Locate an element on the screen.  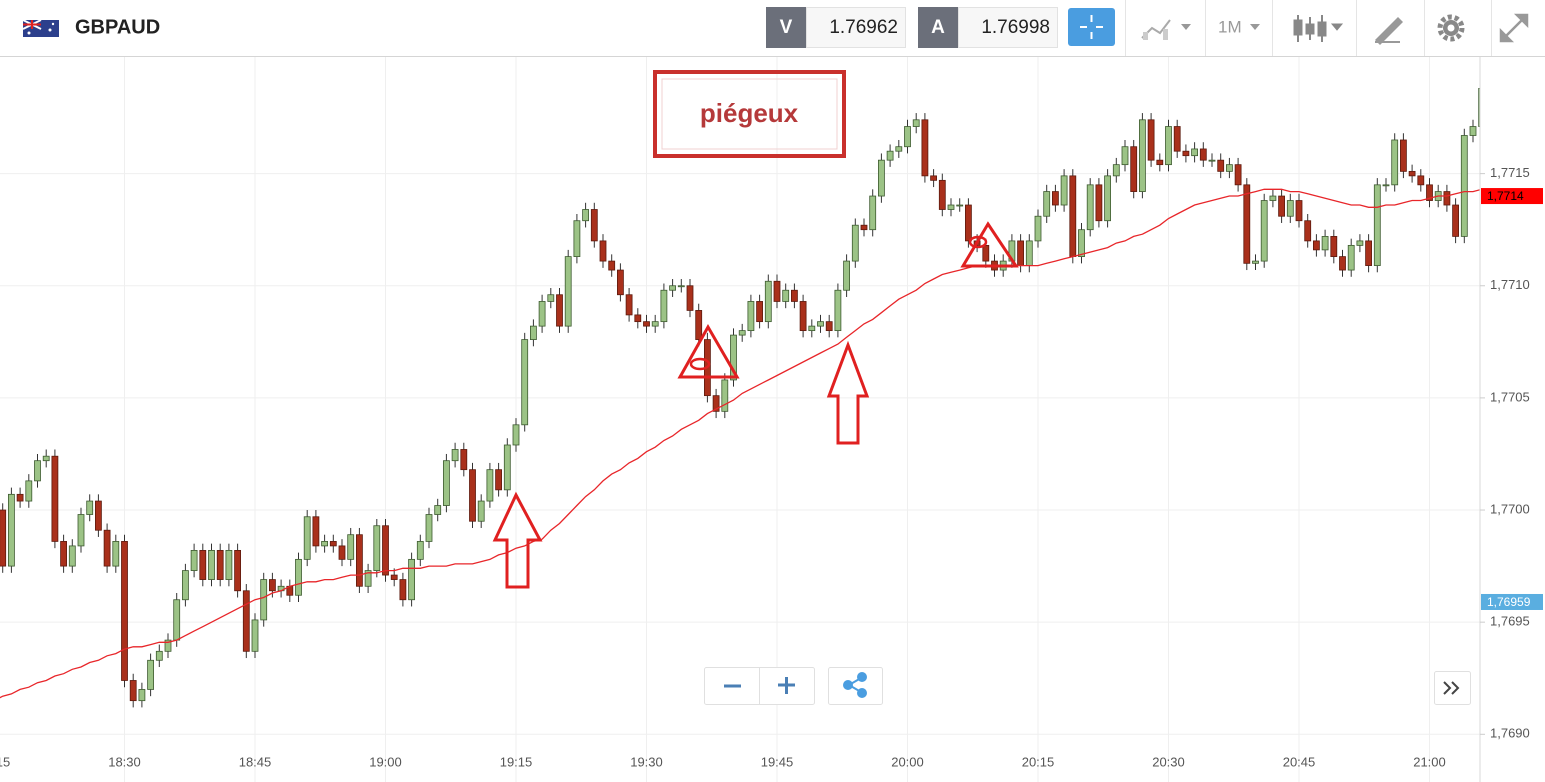
zoom-in is located at coordinates (786, 685).